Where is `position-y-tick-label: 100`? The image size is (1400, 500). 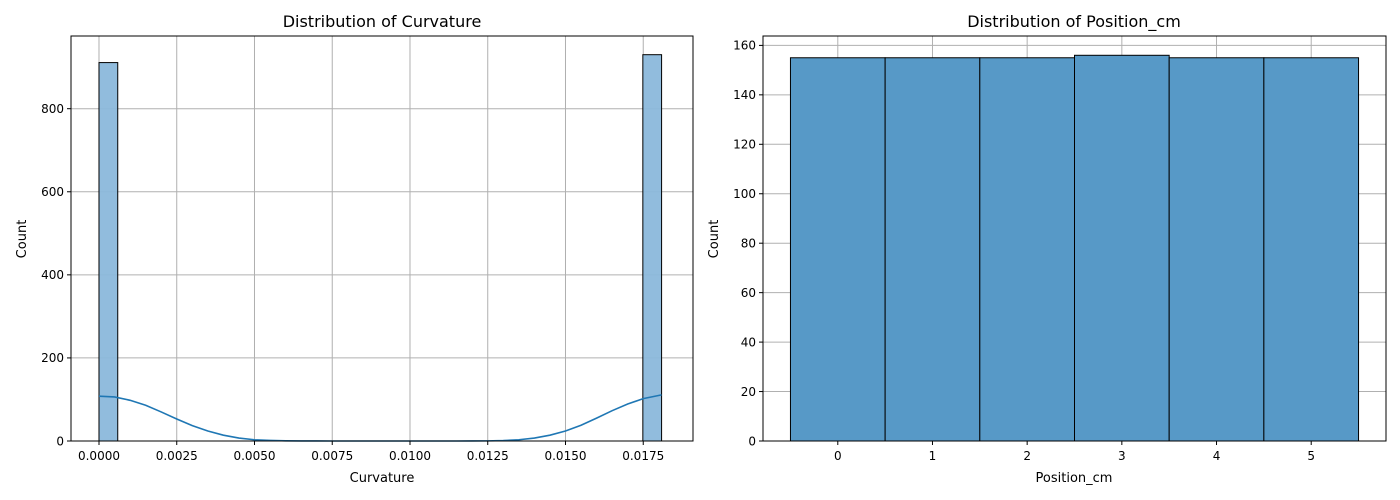
position-y-tick-label: 100 is located at coordinates (744, 194).